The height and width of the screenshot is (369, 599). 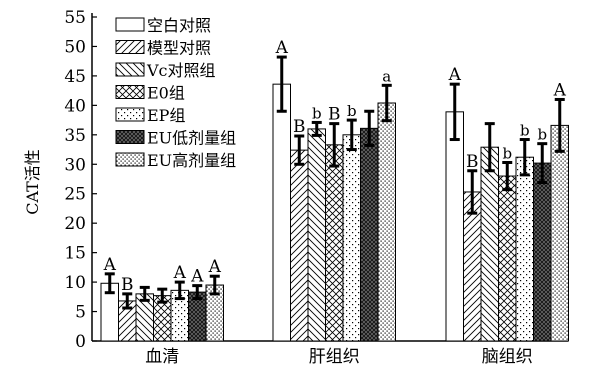 What do you see at coordinates (32, 182) in the screenshot?
I see `y-axis-label: CAT活性` at bounding box center [32, 182].